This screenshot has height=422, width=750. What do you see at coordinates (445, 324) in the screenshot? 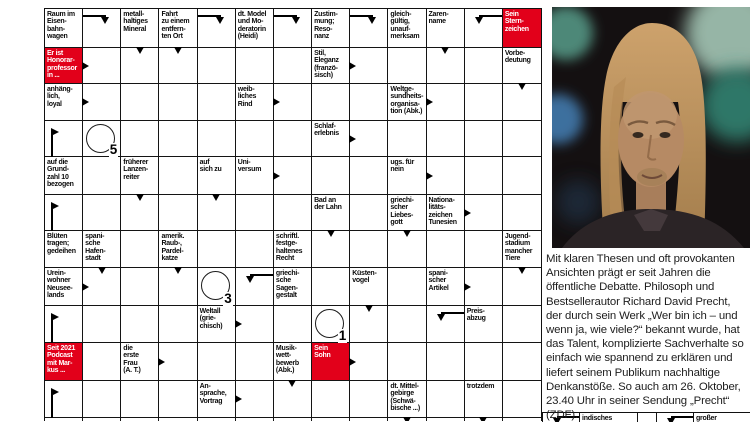
I see `answer-cell-r9c11` at bounding box center [445, 324].